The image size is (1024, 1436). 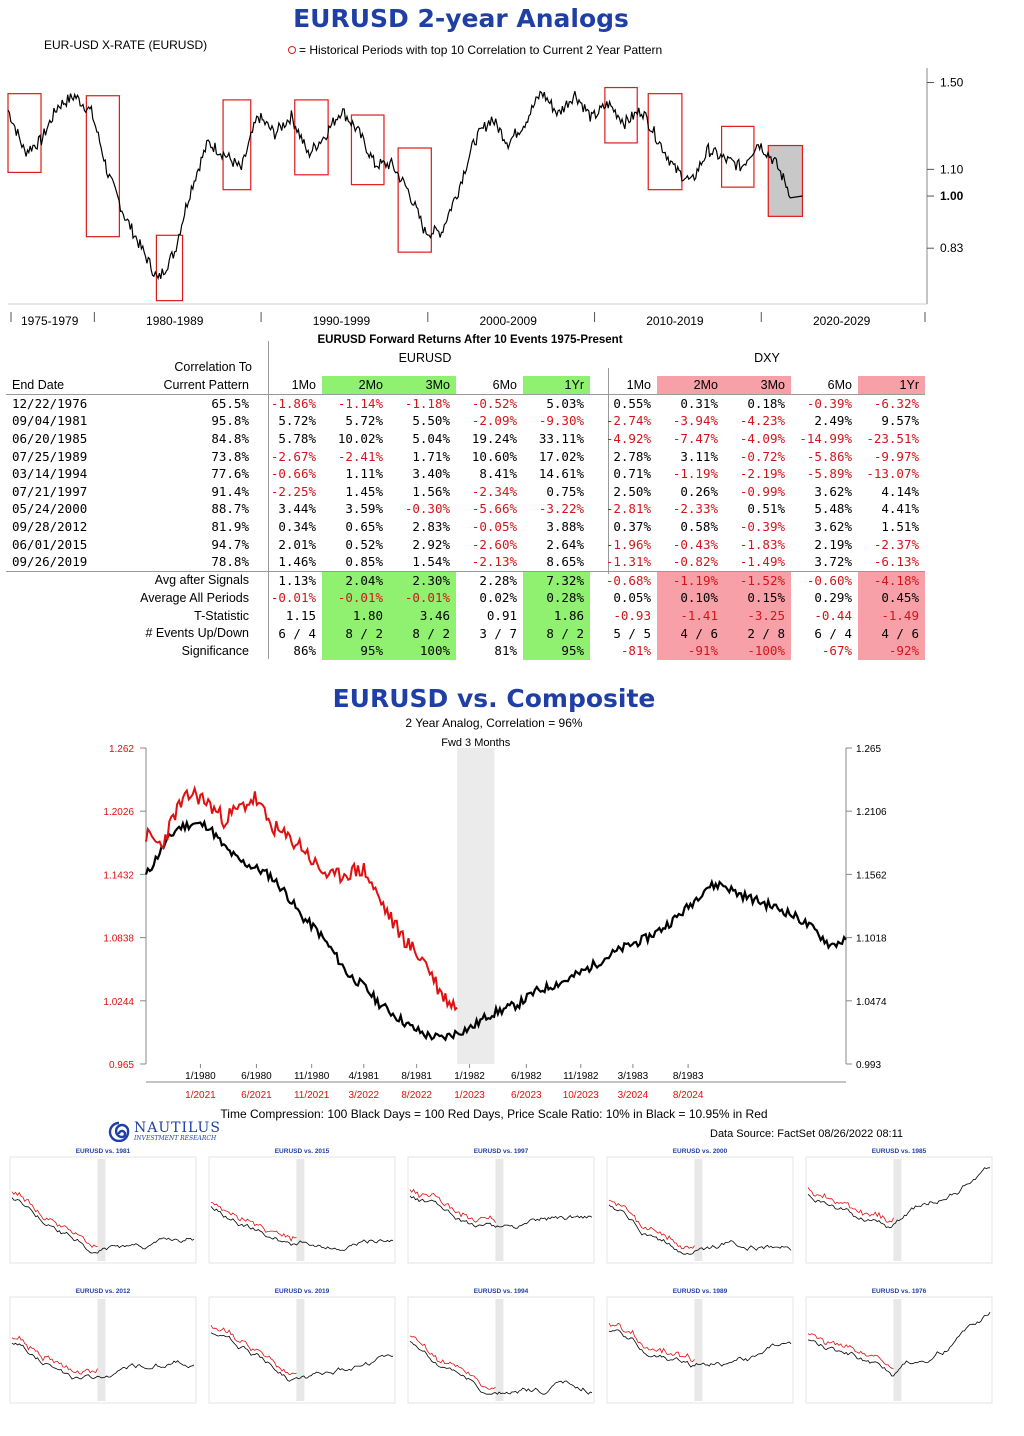 I want to click on period-header: 1Yr, so click(x=556, y=385).